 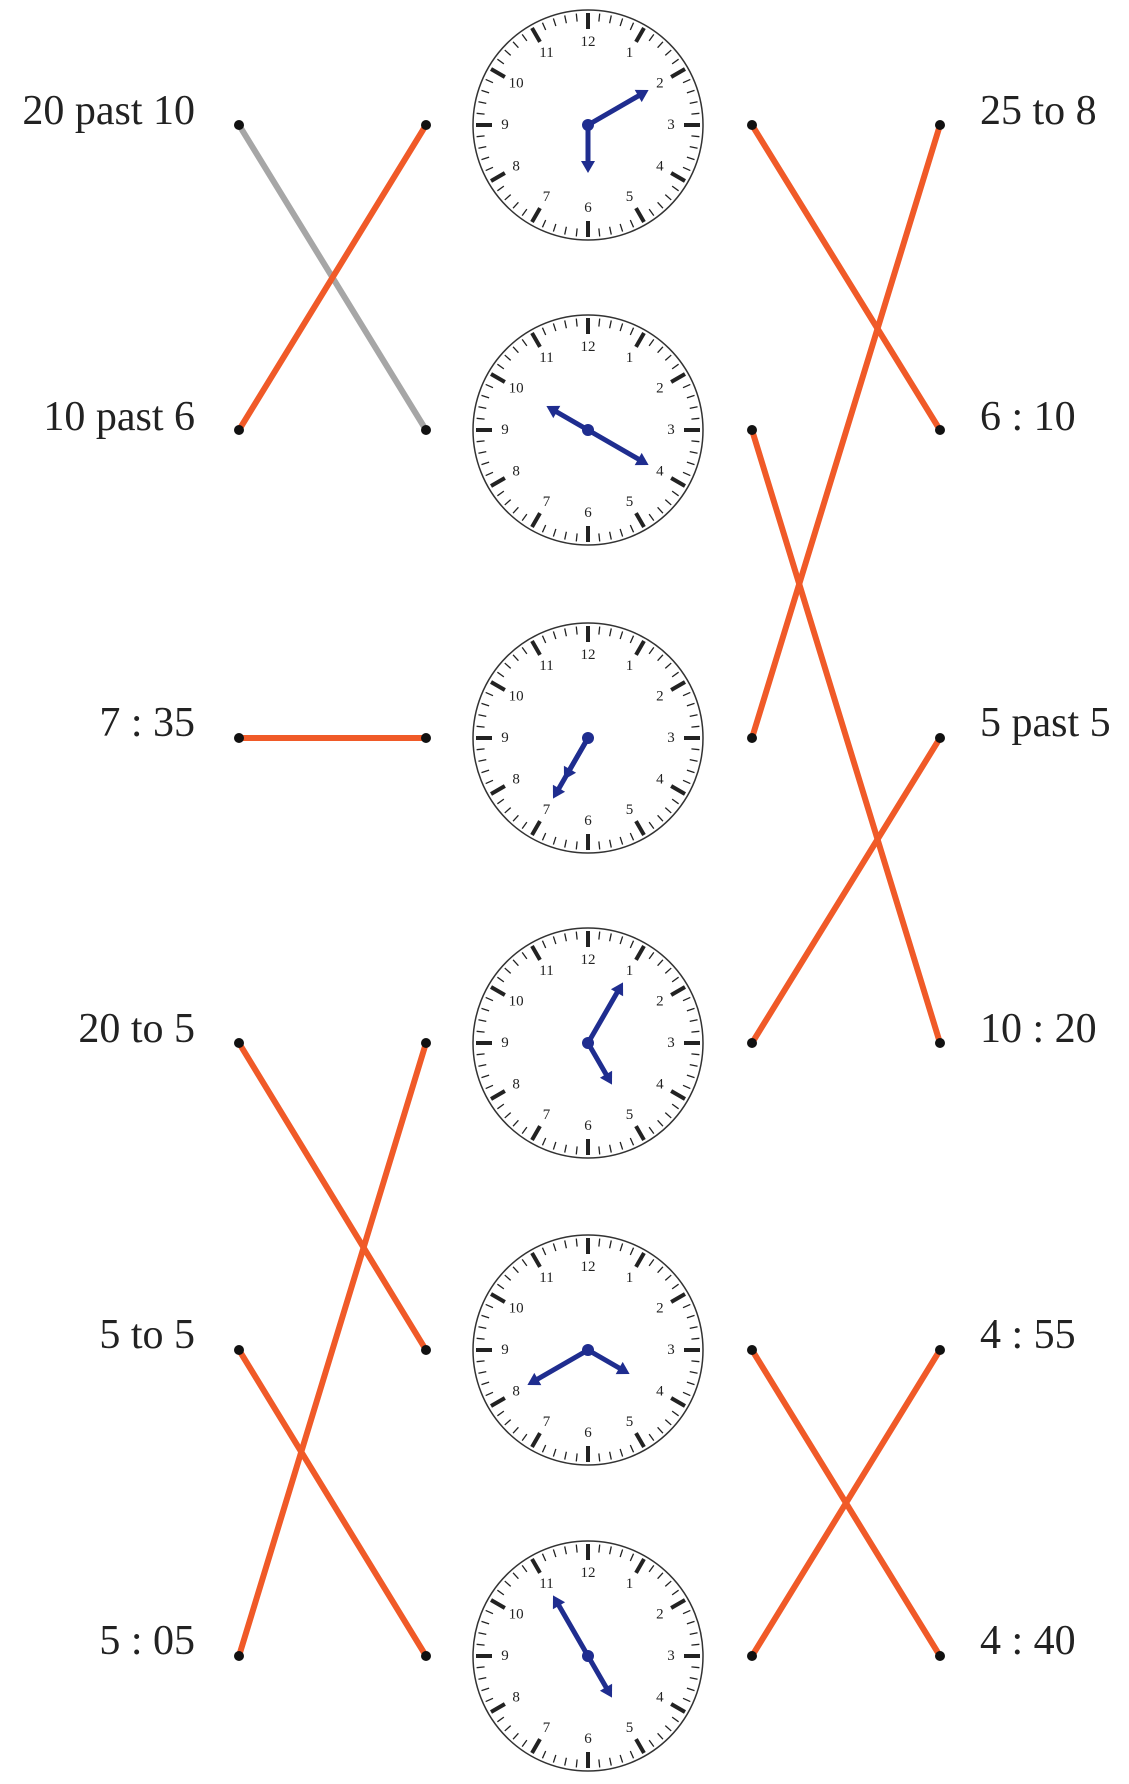 I want to click on clock-numeral: 9, so click(x=505, y=738).